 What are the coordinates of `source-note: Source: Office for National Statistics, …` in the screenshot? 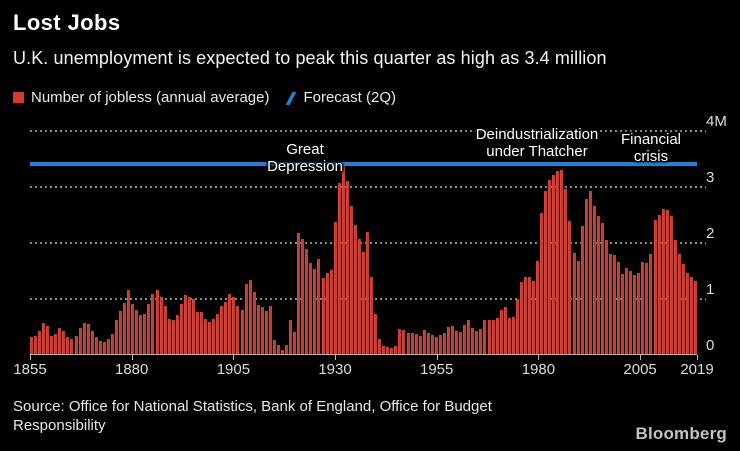 It's located at (252, 416).